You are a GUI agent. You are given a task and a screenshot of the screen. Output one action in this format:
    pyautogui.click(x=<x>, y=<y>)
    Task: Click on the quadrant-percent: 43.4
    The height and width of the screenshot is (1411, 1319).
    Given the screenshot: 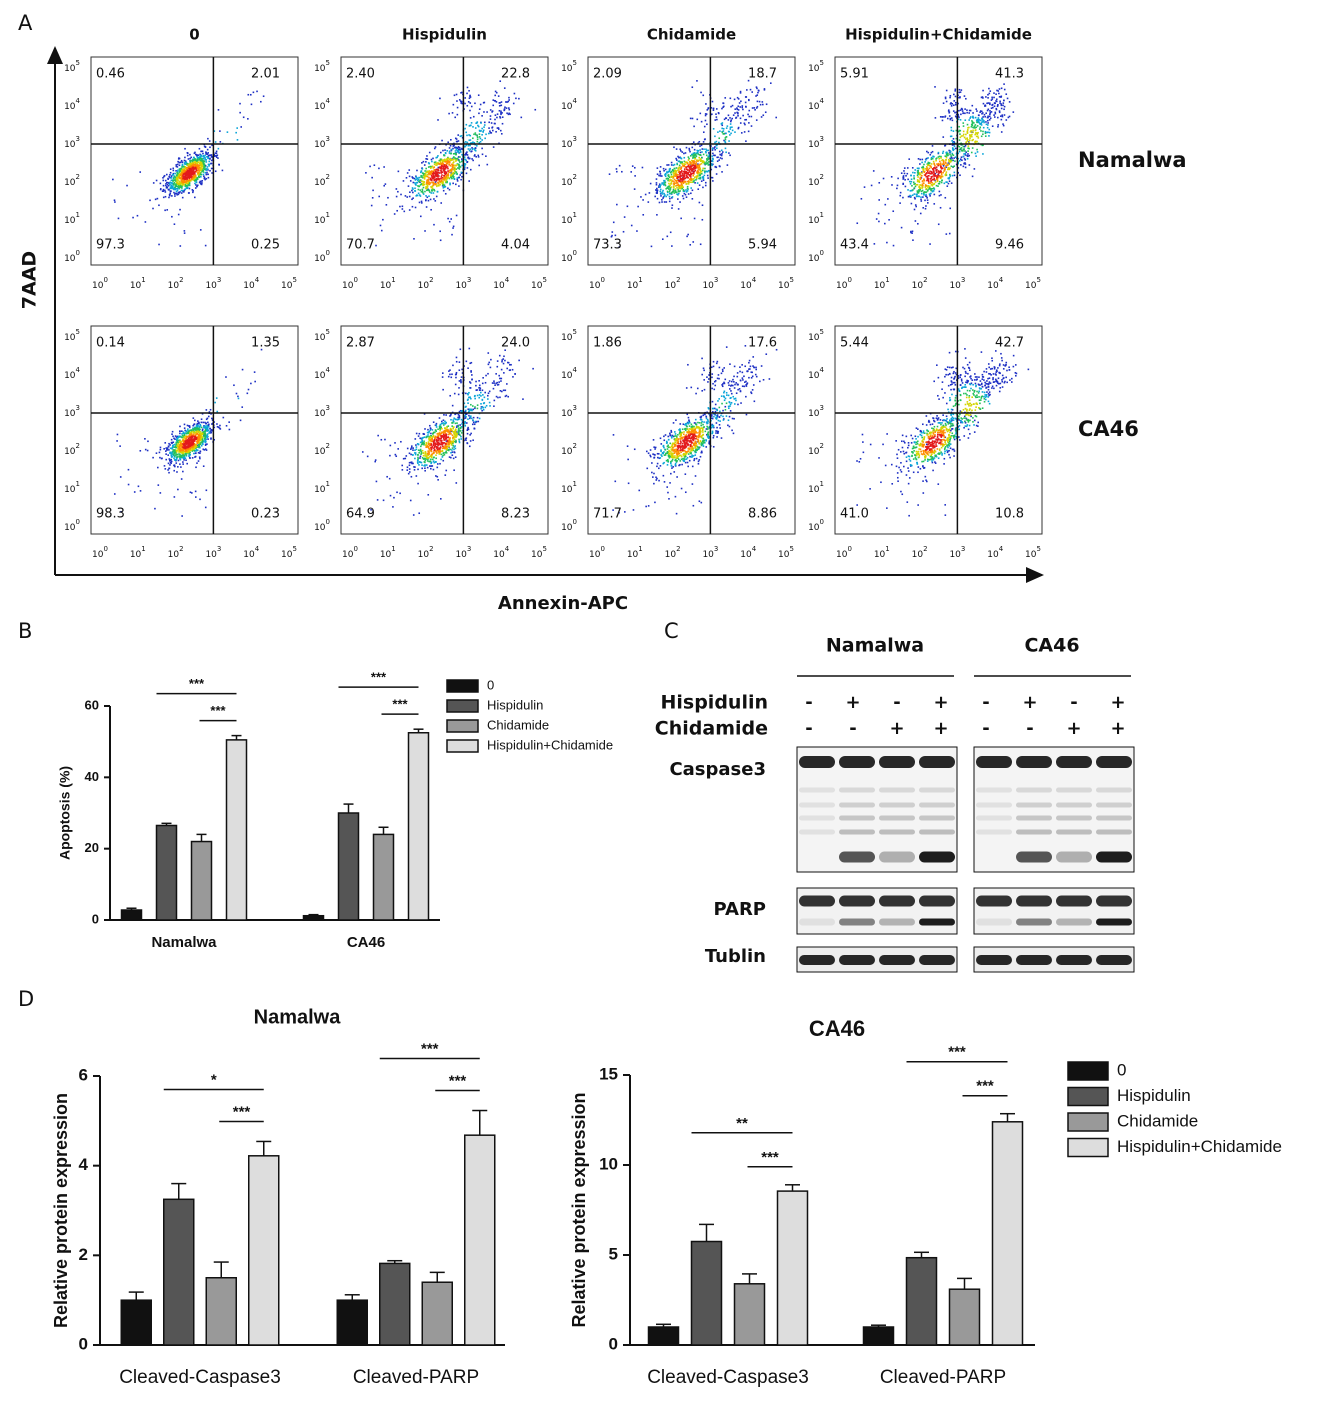 What is the action you would take?
    pyautogui.click(x=854, y=245)
    